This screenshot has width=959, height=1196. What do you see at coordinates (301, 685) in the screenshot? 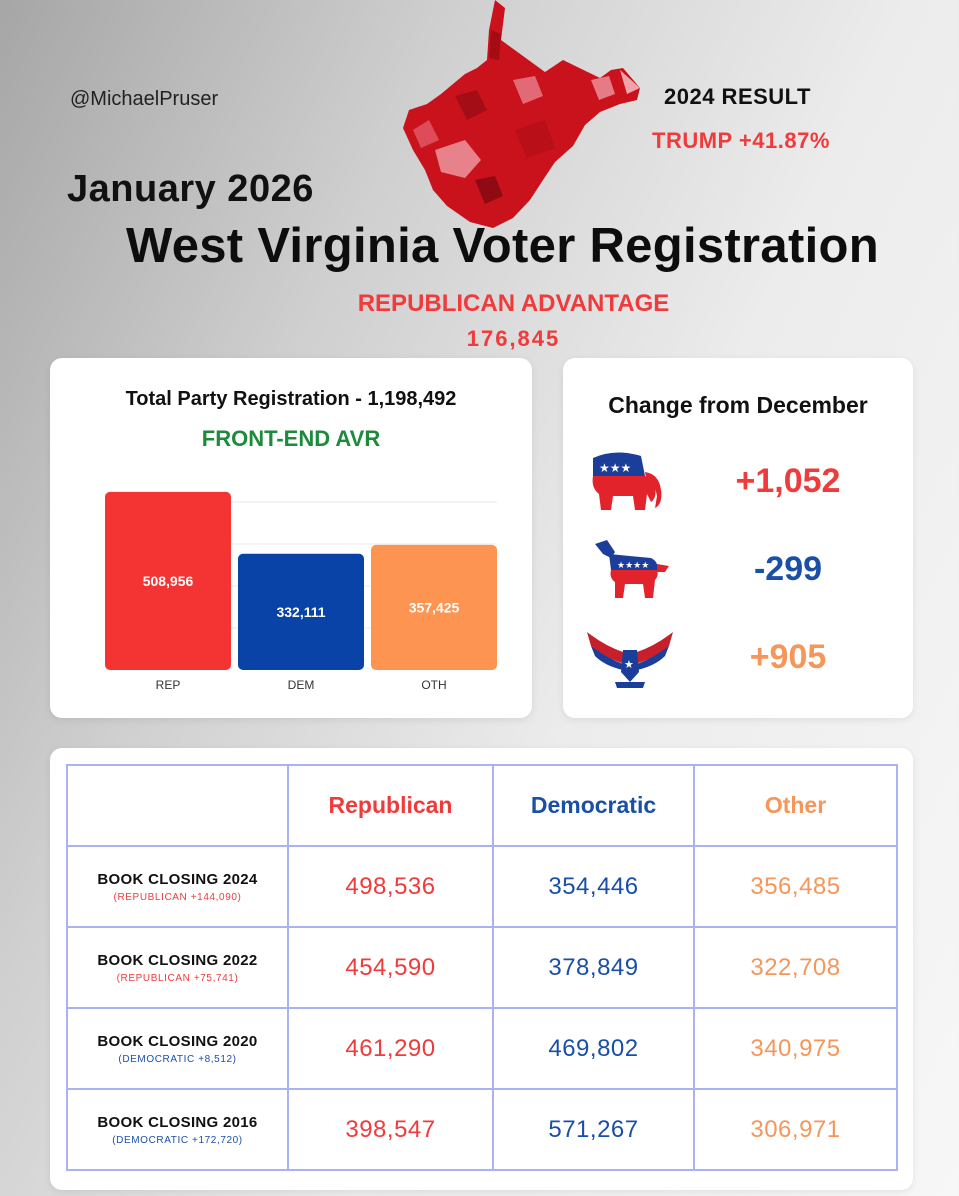
I see `category-label: DEM` at bounding box center [301, 685].